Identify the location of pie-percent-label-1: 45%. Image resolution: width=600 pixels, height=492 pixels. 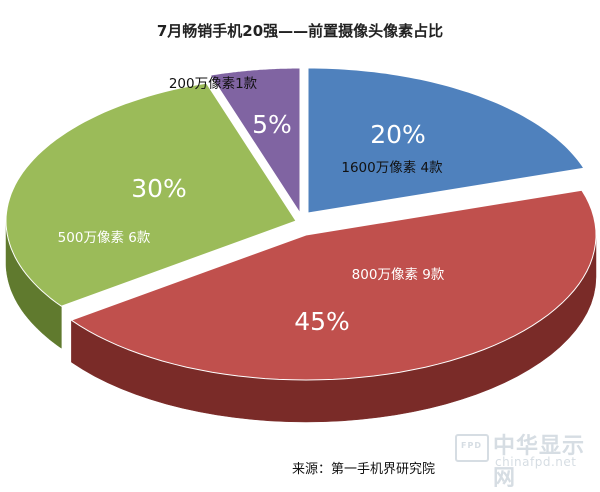
(322, 321).